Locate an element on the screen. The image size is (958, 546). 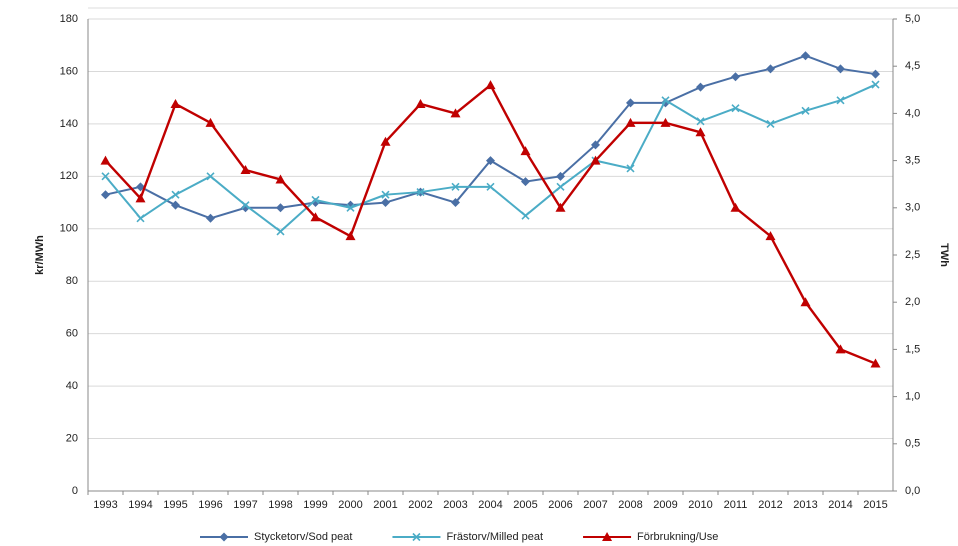
y2-tick-label: 2,0 is located at coordinates (912, 302).